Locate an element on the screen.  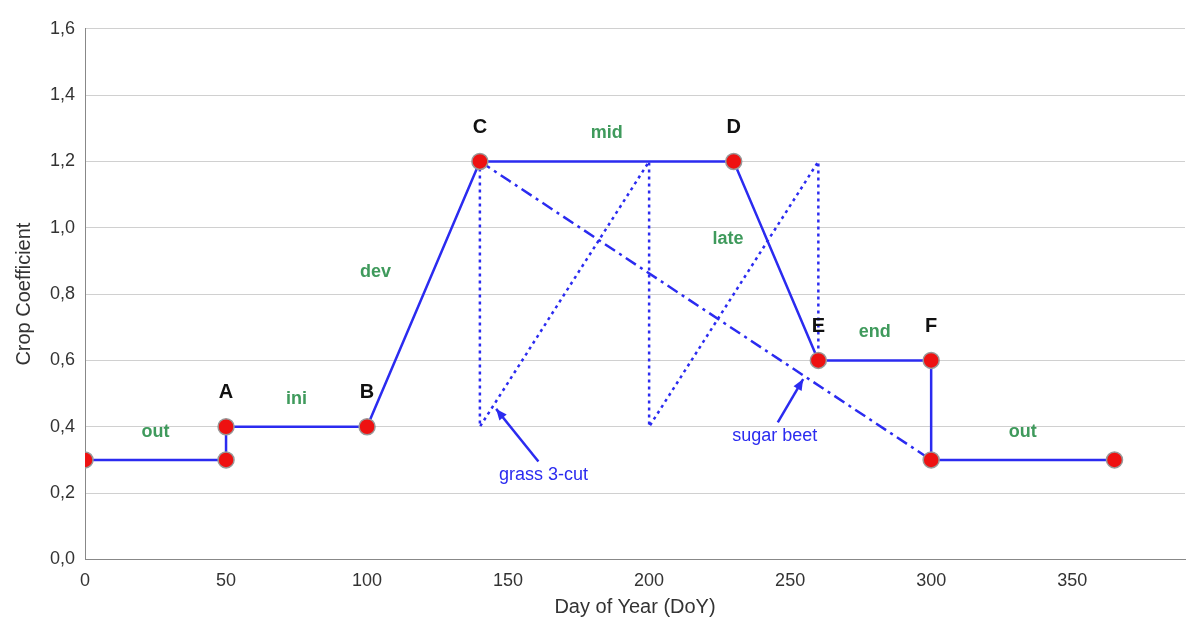
data-label: F is located at coordinates (931, 324).